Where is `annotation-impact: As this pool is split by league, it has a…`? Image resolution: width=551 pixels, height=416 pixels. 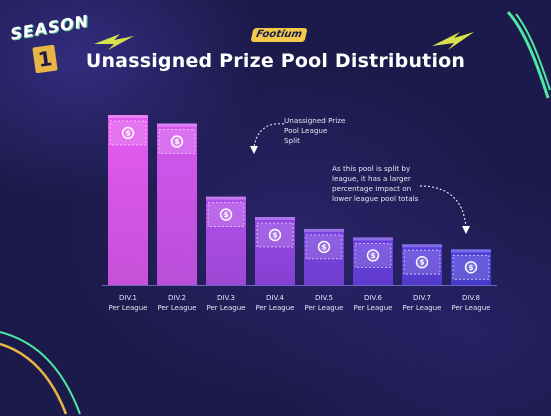 annotation-impact: As this pool is split by league, it has a… is located at coordinates (375, 183).